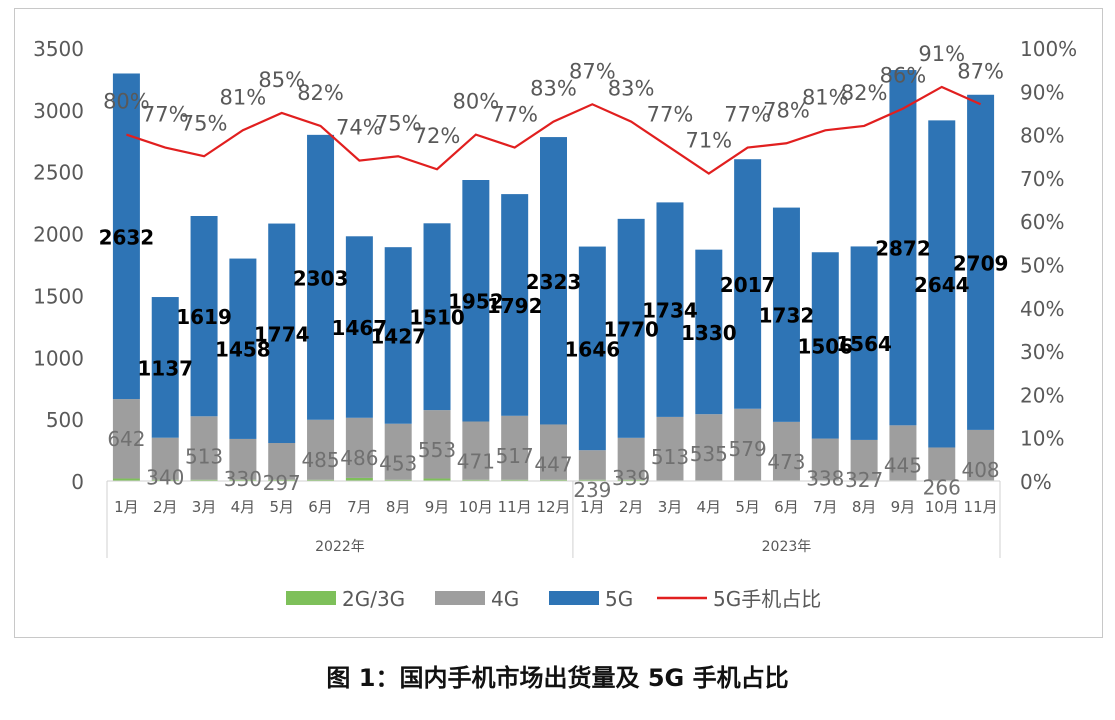 This screenshot has height=720, width=1115. I want to click on label-share-19: 81%, so click(825, 97).